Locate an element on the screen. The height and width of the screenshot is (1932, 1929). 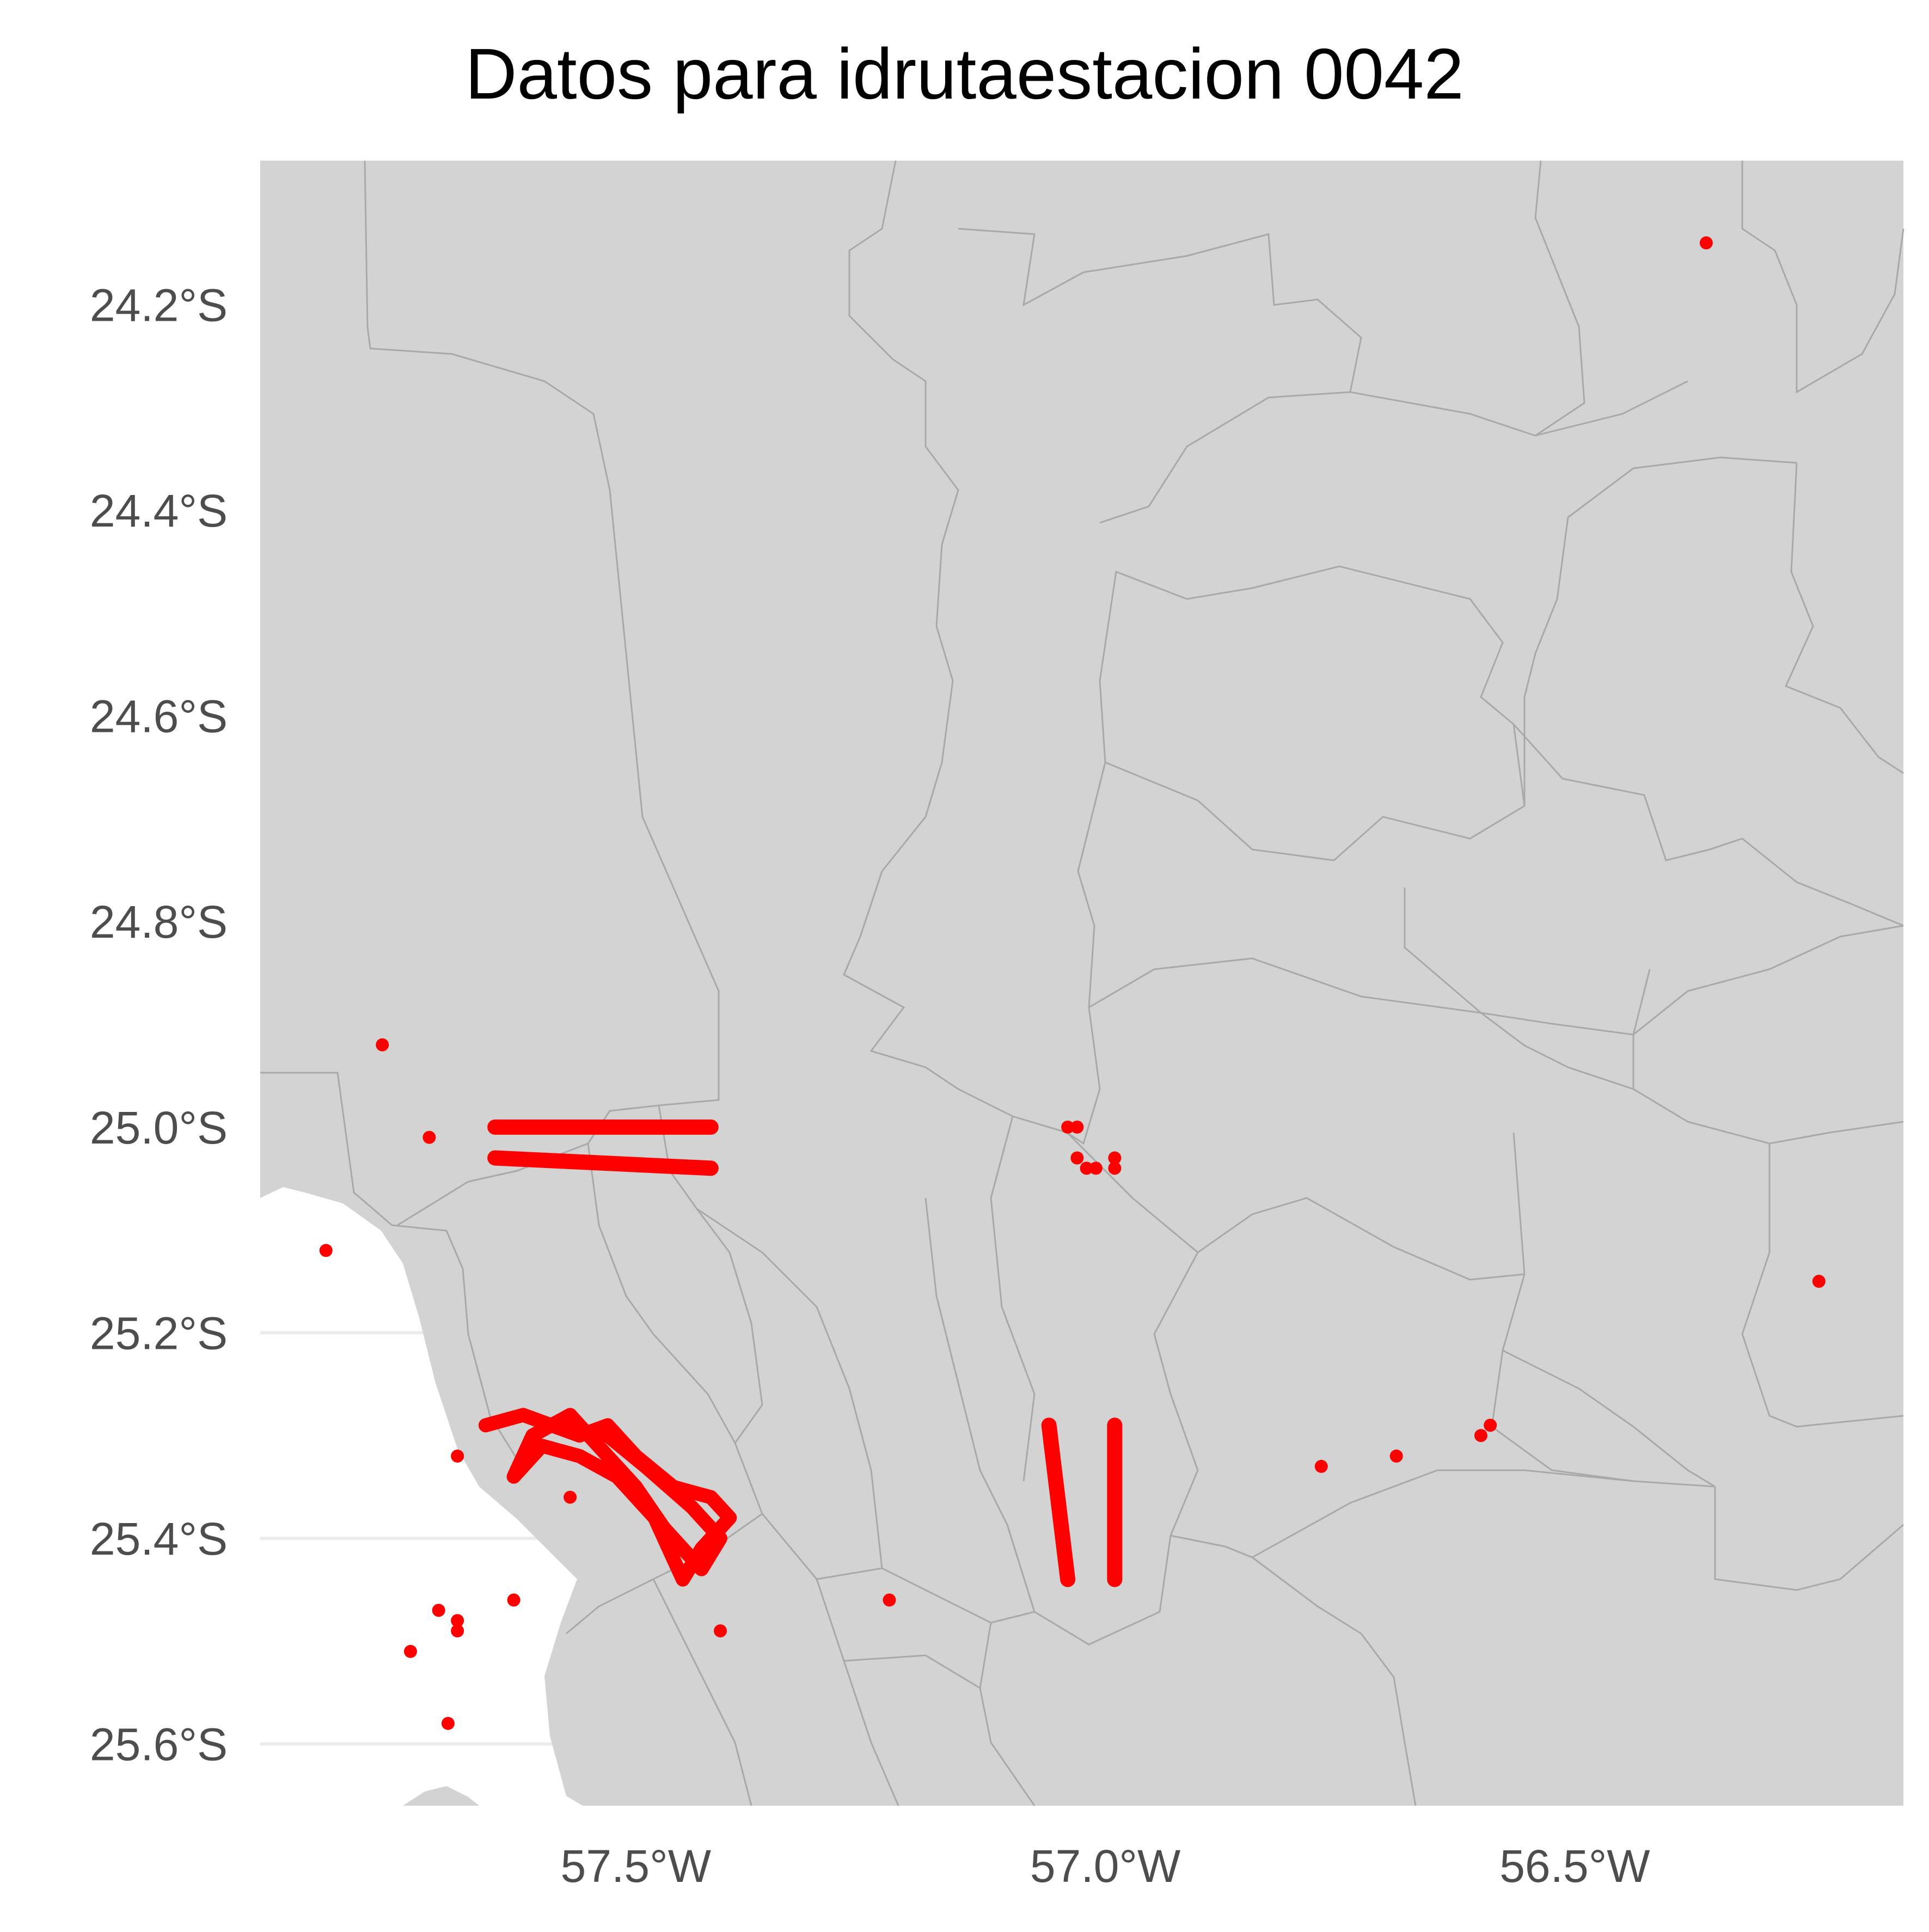
river-border-main is located at coordinates (974, 653).